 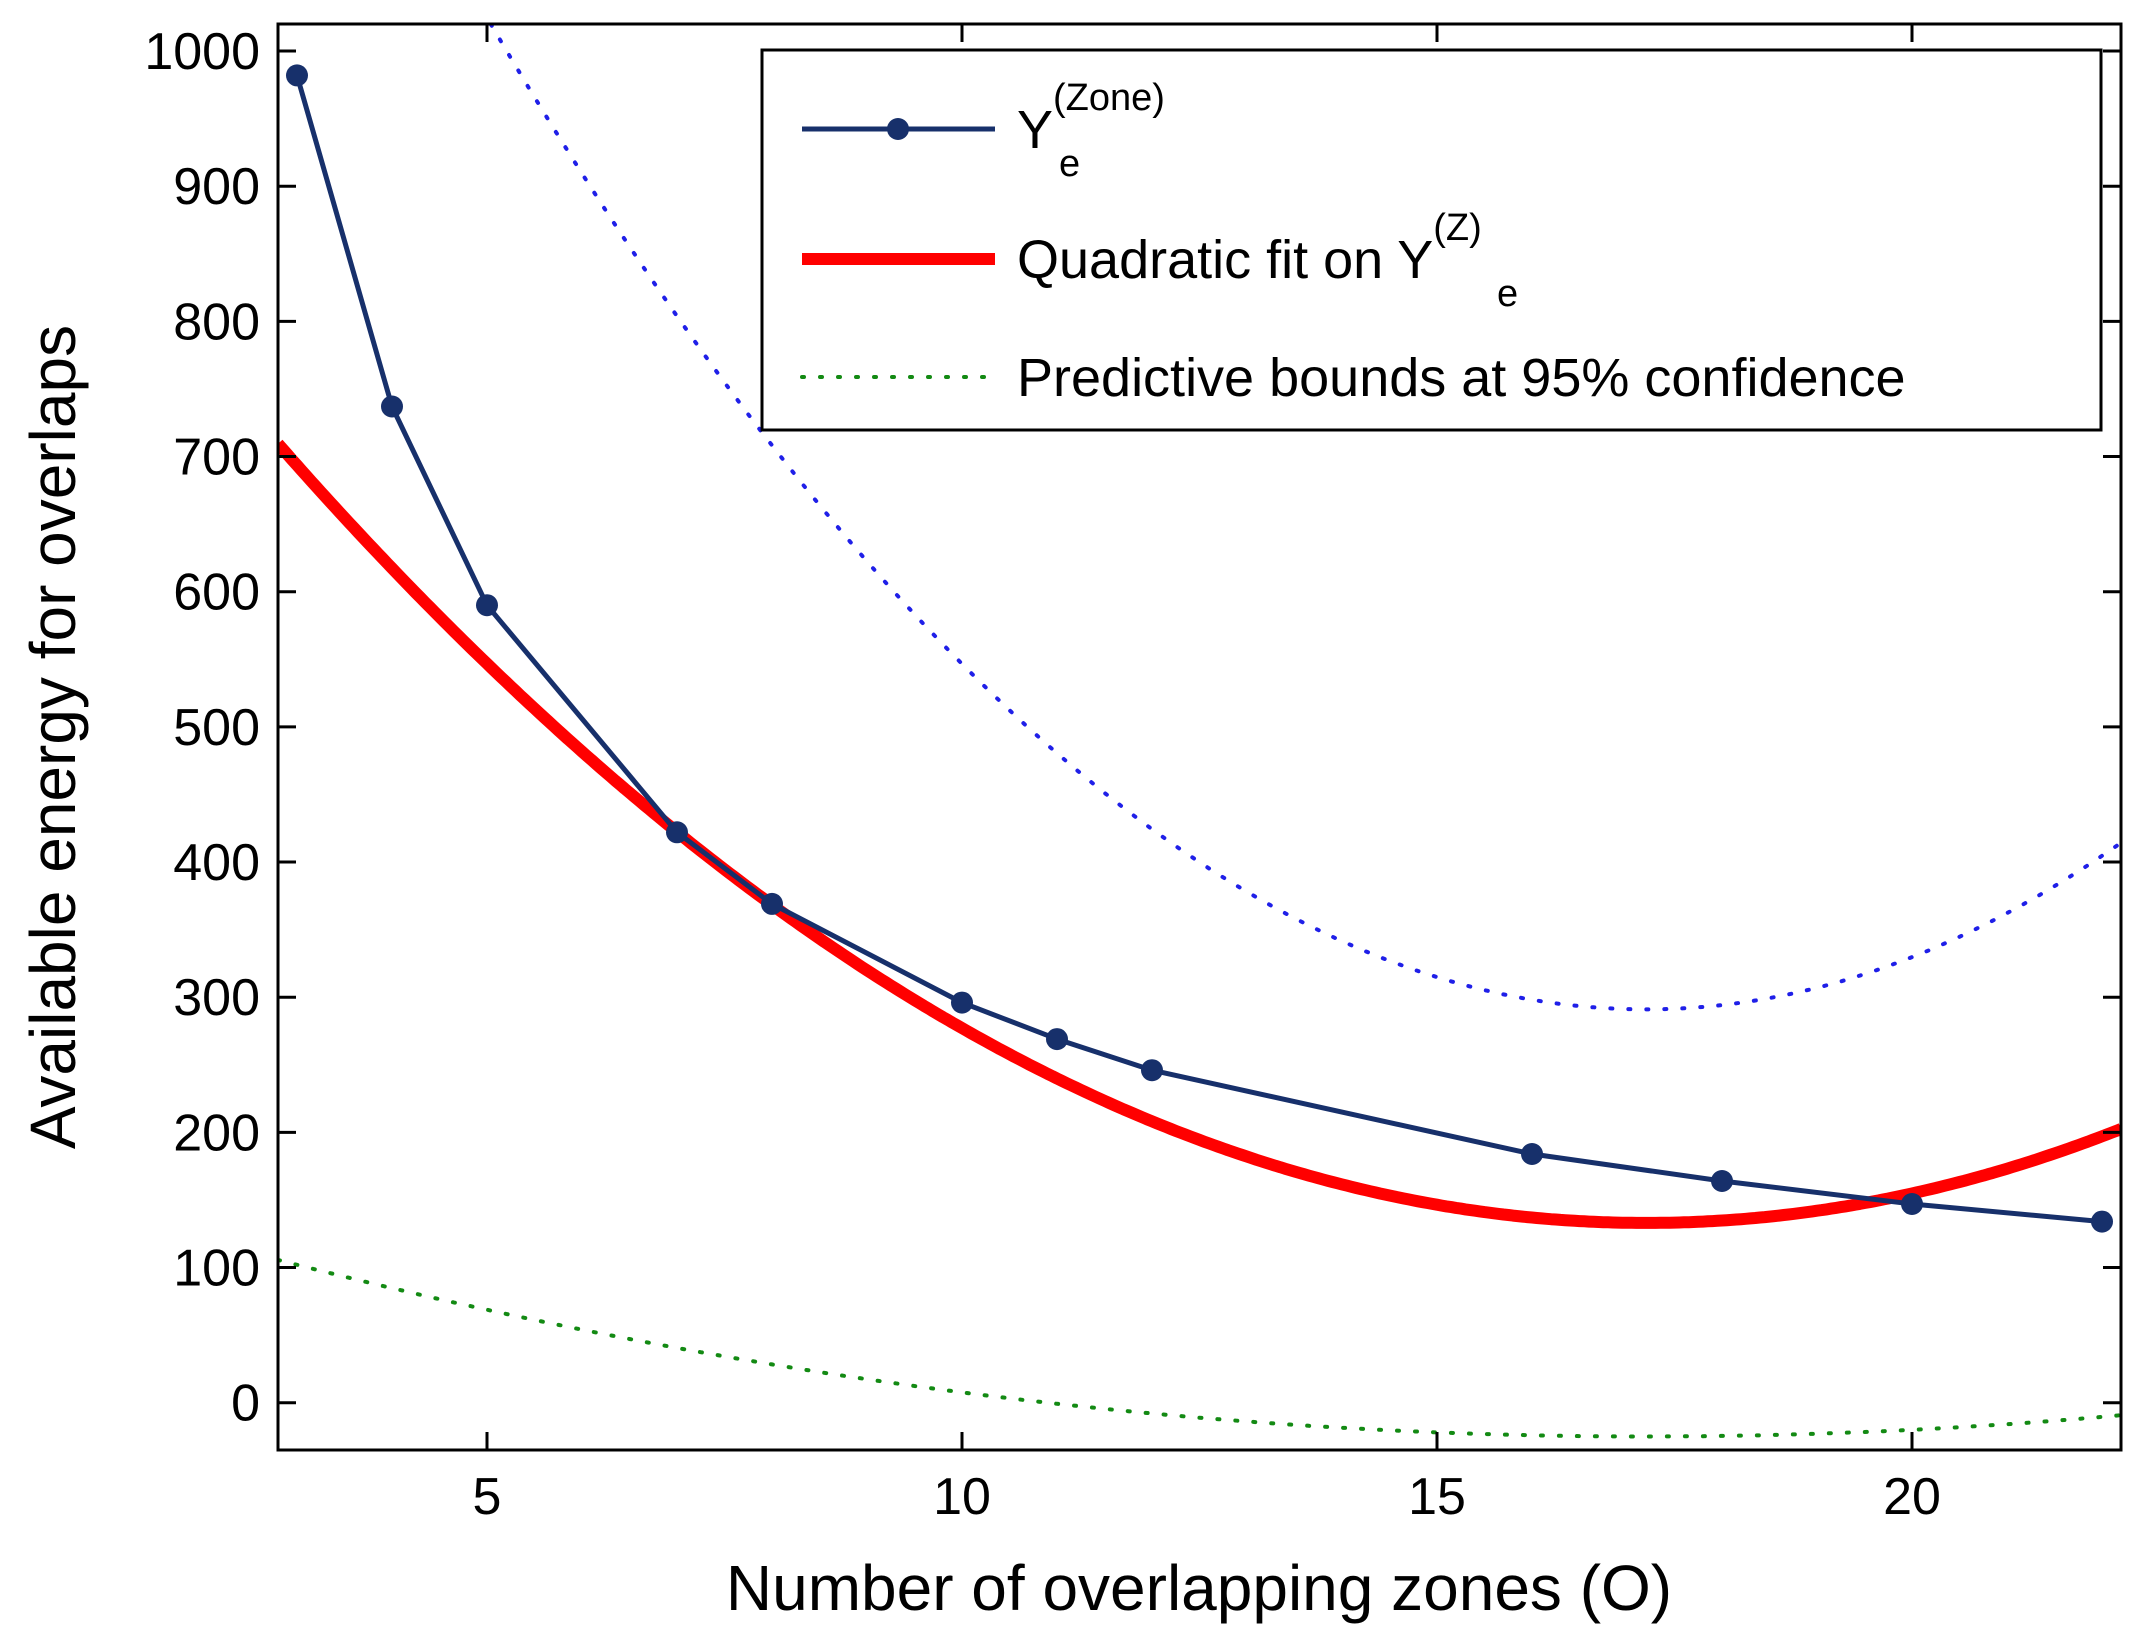 What do you see at coordinates (245, 1404) in the screenshot?
I see `y-tick-label: 0` at bounding box center [245, 1404].